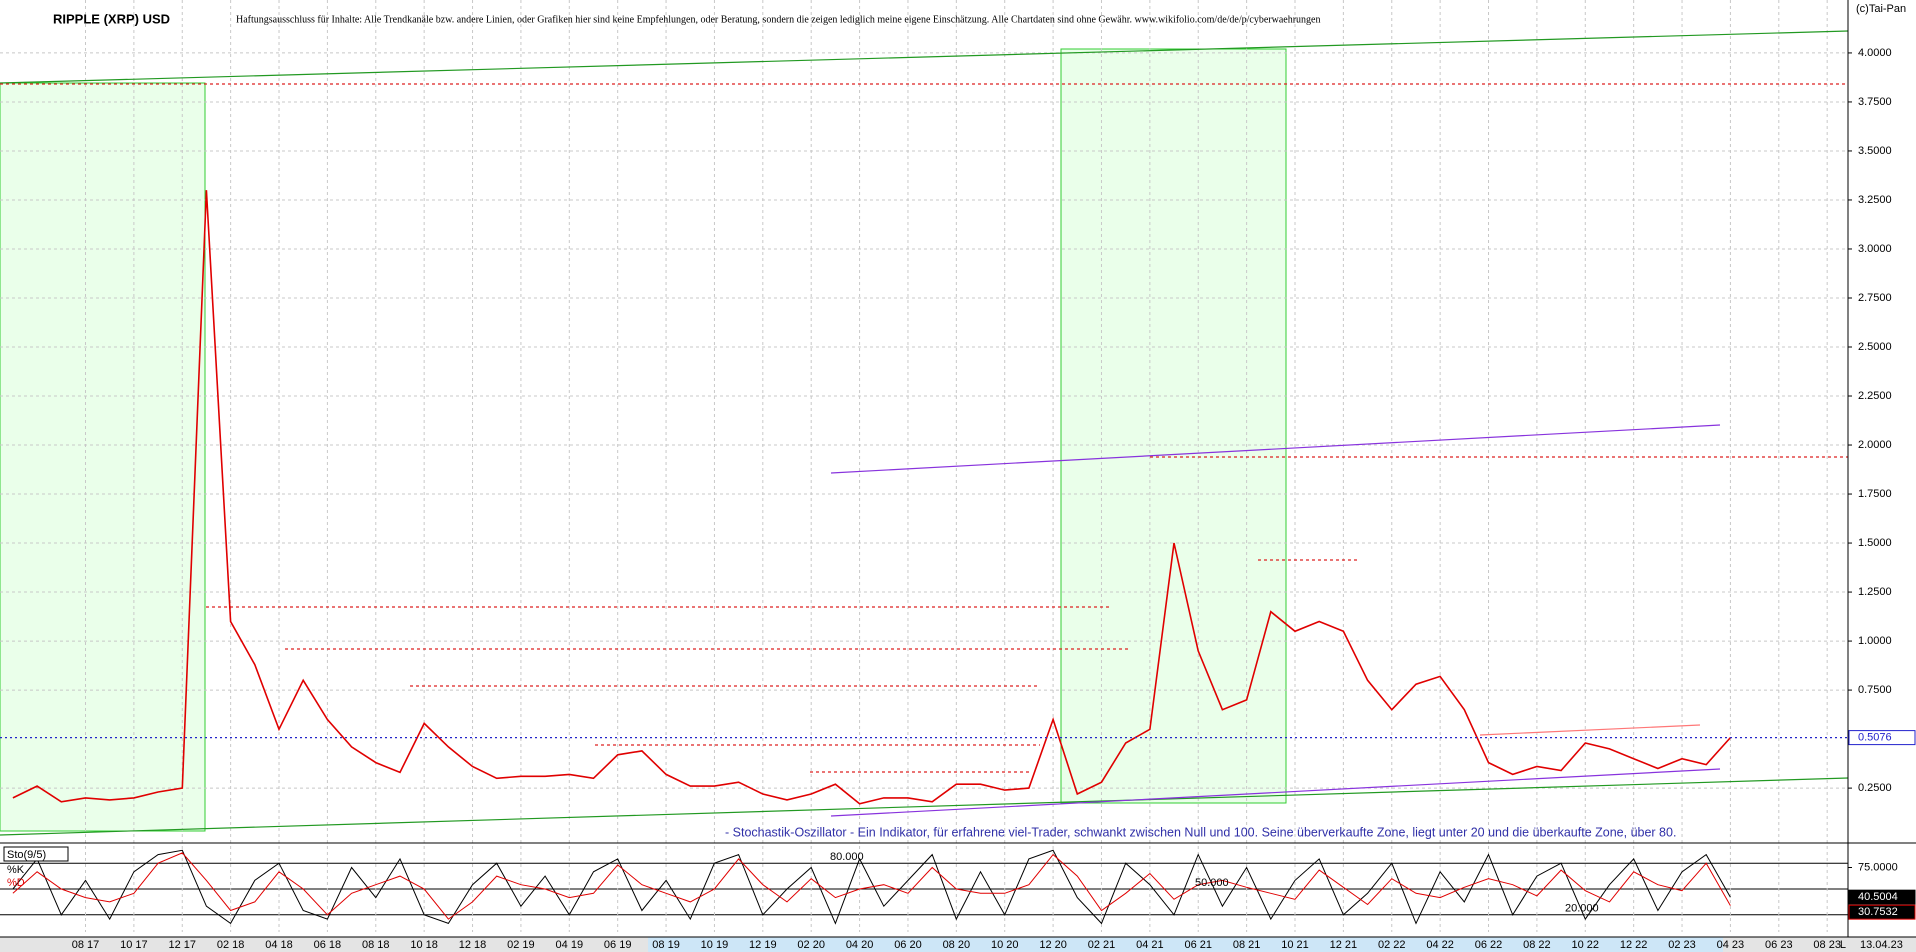  What do you see at coordinates (1150, 945) in the screenshot?
I see `x-tick-label: 04 21` at bounding box center [1150, 945].